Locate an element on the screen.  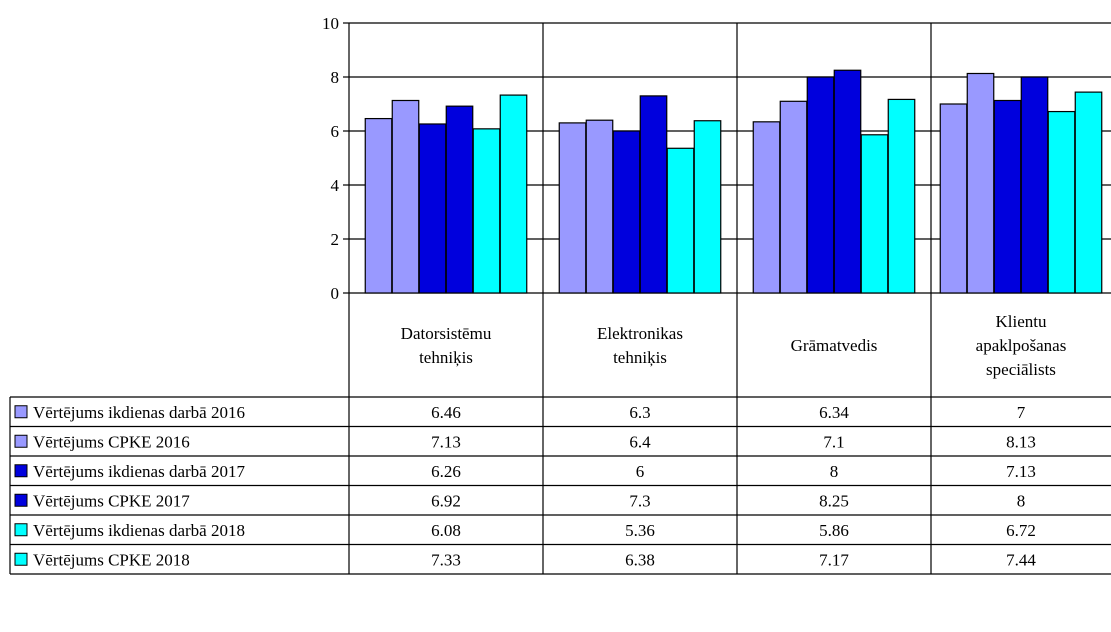
data-cell-value: 5.86 is located at coordinates (834, 530).